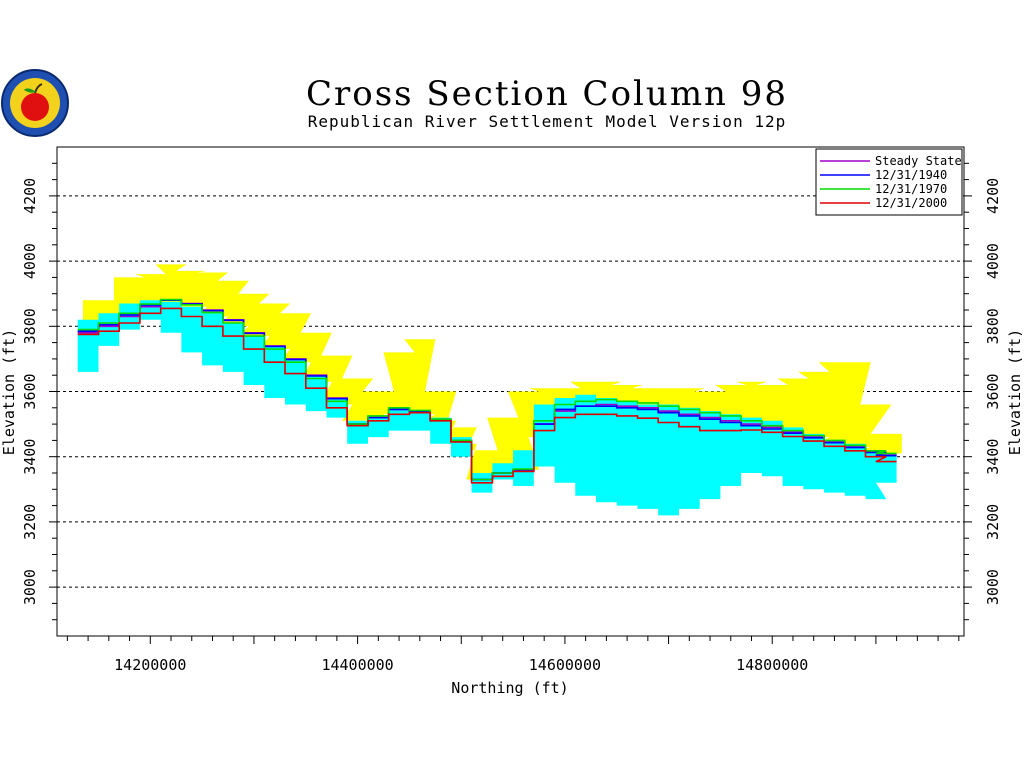 This screenshot has height=768, width=1024. Describe the element at coordinates (30, 326) in the screenshot. I see `y-tick-label-left: 3800` at that location.